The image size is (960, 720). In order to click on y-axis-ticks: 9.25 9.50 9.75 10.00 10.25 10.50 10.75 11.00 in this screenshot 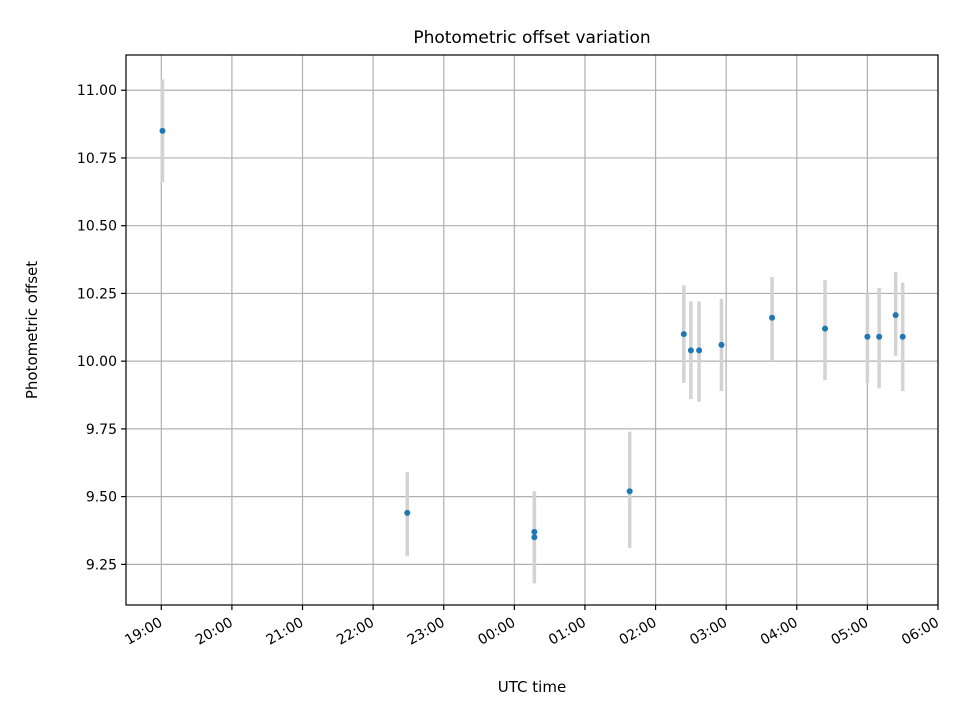, I will do `click(101, 328)`.